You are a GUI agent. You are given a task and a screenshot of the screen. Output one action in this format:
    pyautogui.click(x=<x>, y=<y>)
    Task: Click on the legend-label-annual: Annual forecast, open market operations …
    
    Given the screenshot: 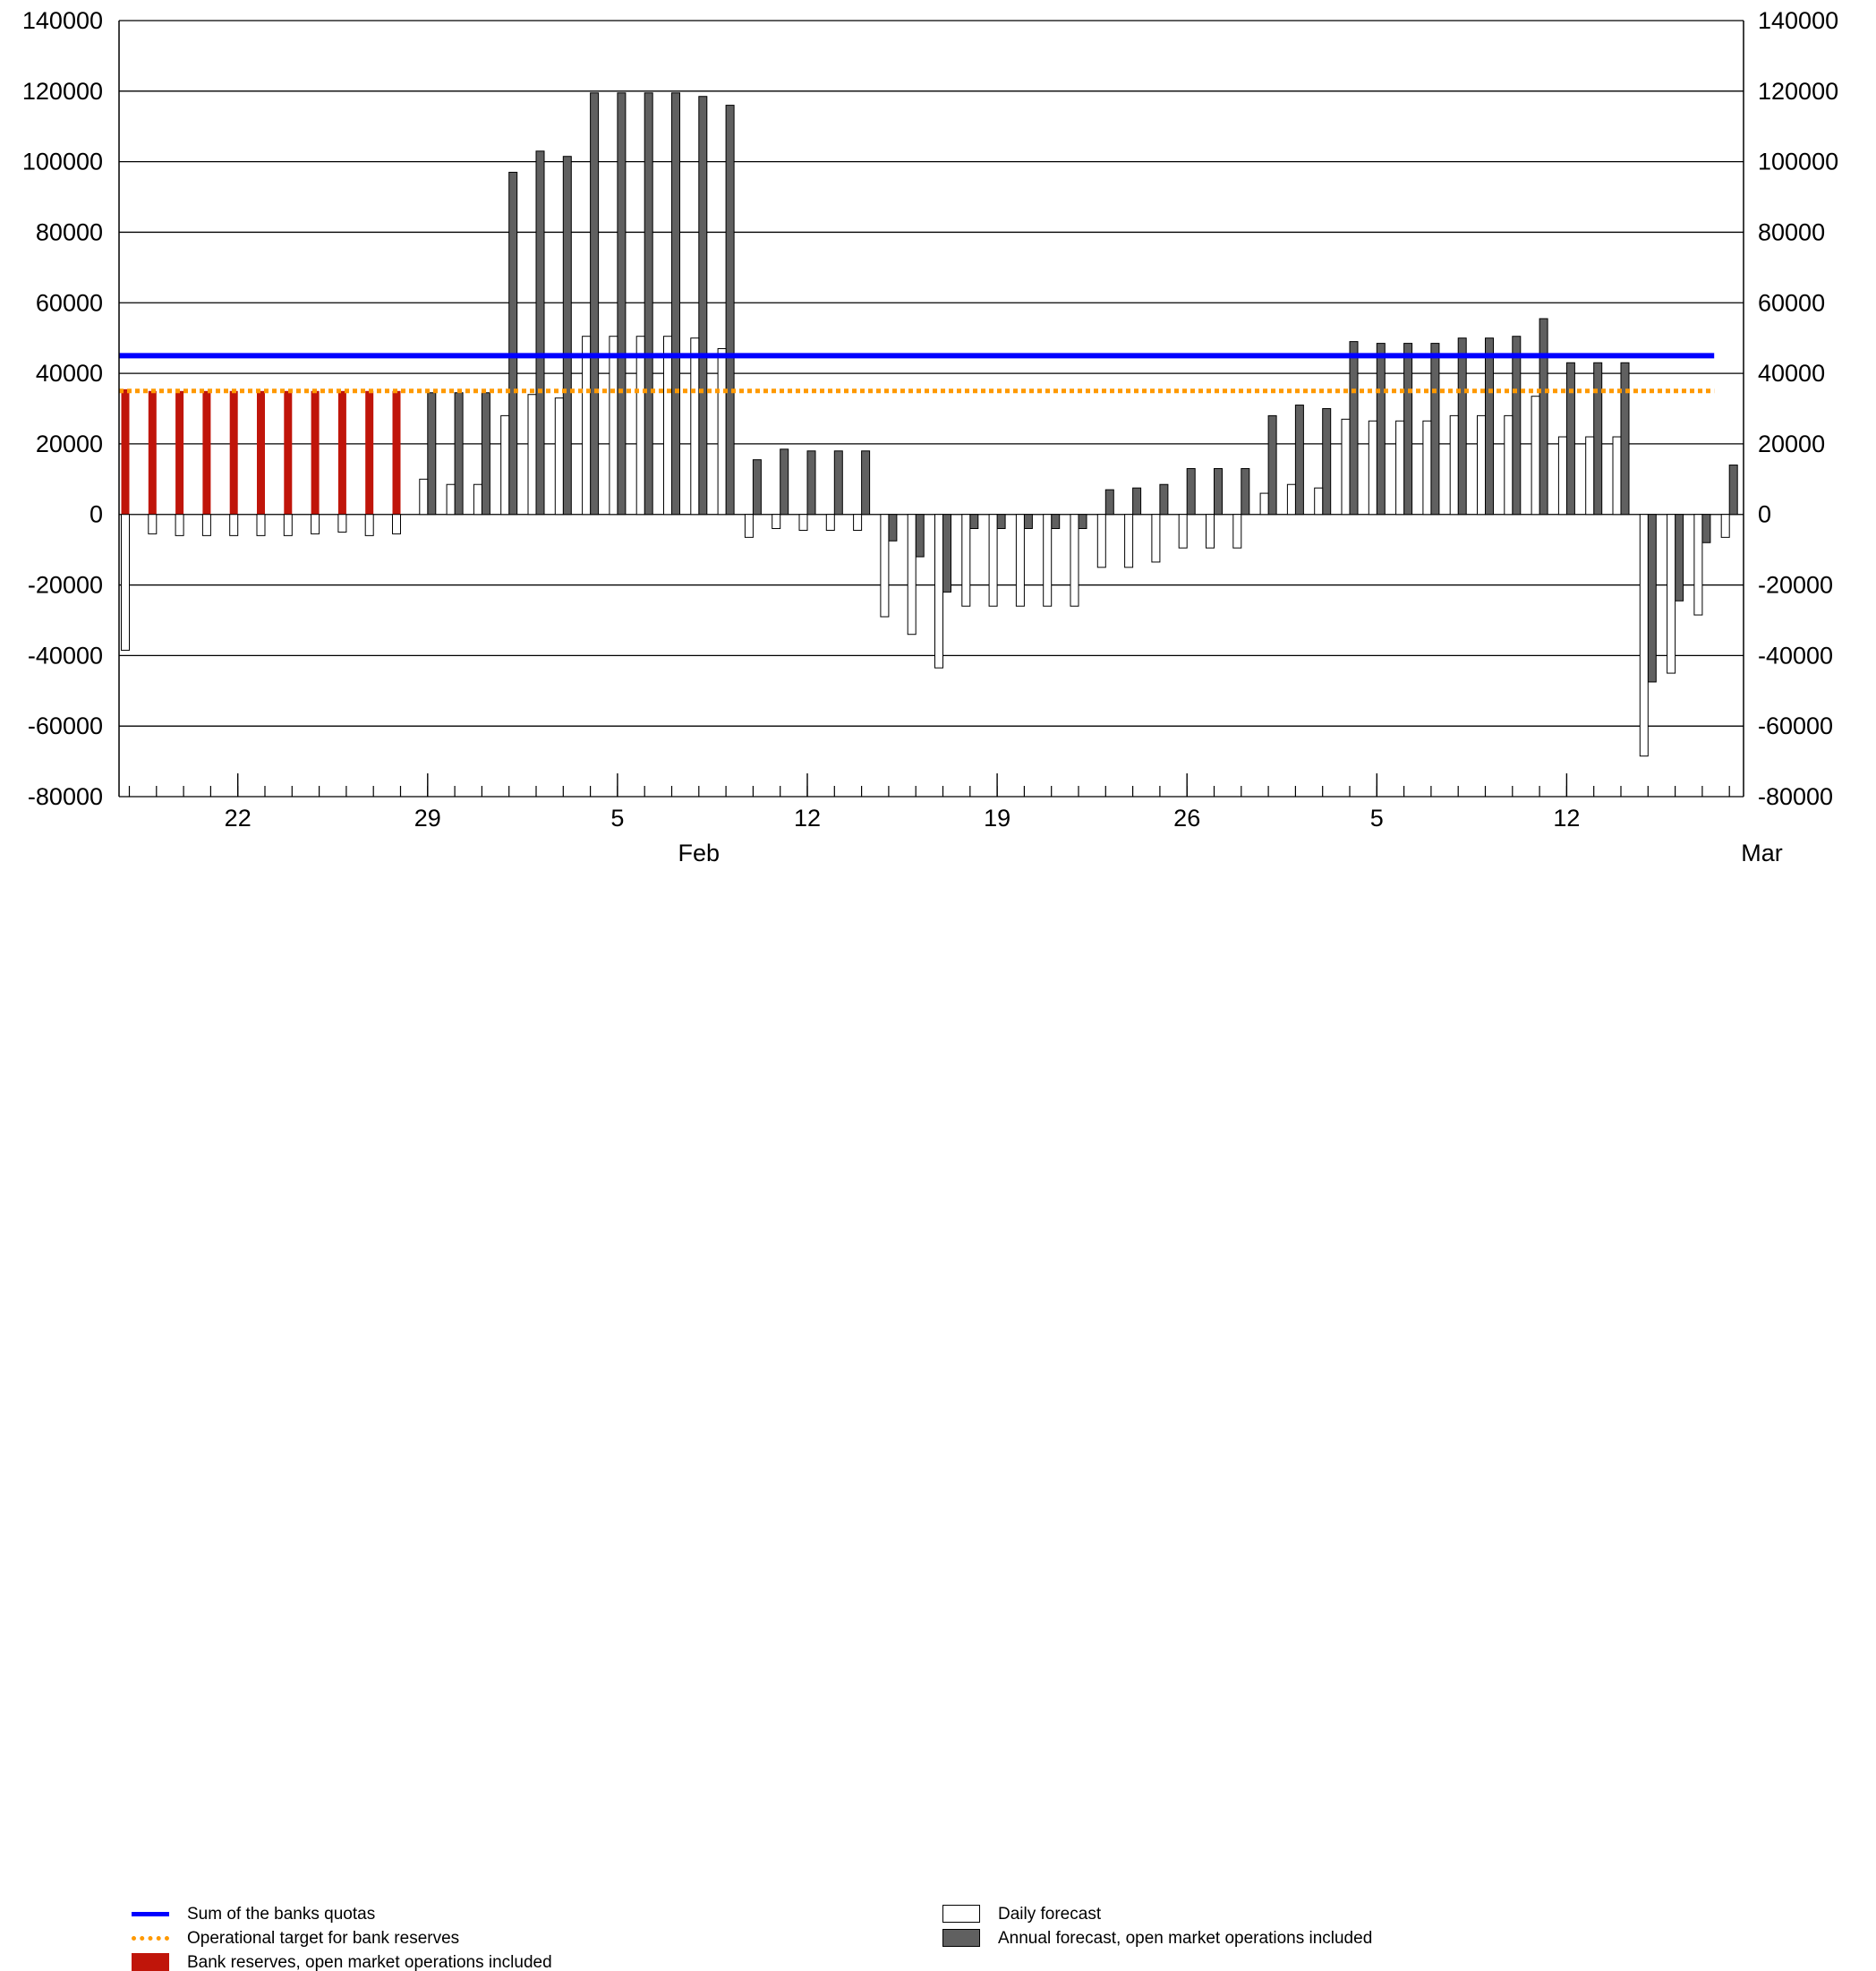 What is the action you would take?
    pyautogui.click(x=1185, y=1938)
    